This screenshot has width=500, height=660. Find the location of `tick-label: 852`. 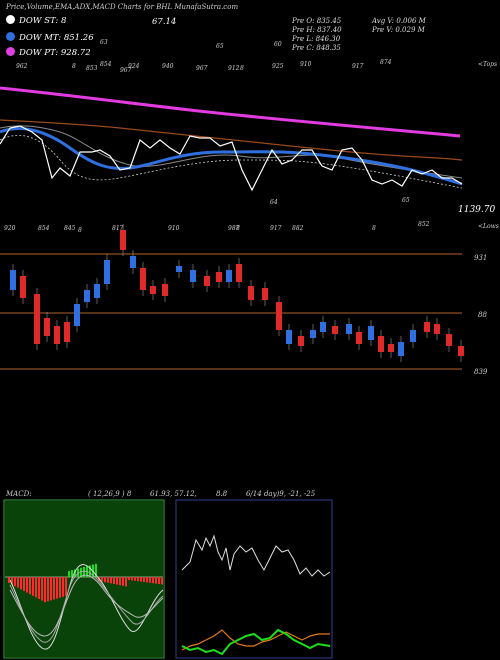

tick-label: 852 is located at coordinates (424, 224).